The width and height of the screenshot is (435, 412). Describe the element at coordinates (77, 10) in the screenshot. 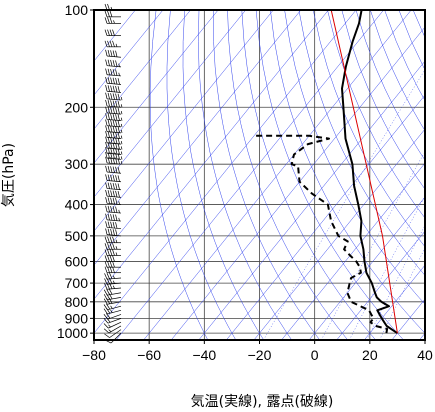

I see `y-tick-label: 100` at that location.